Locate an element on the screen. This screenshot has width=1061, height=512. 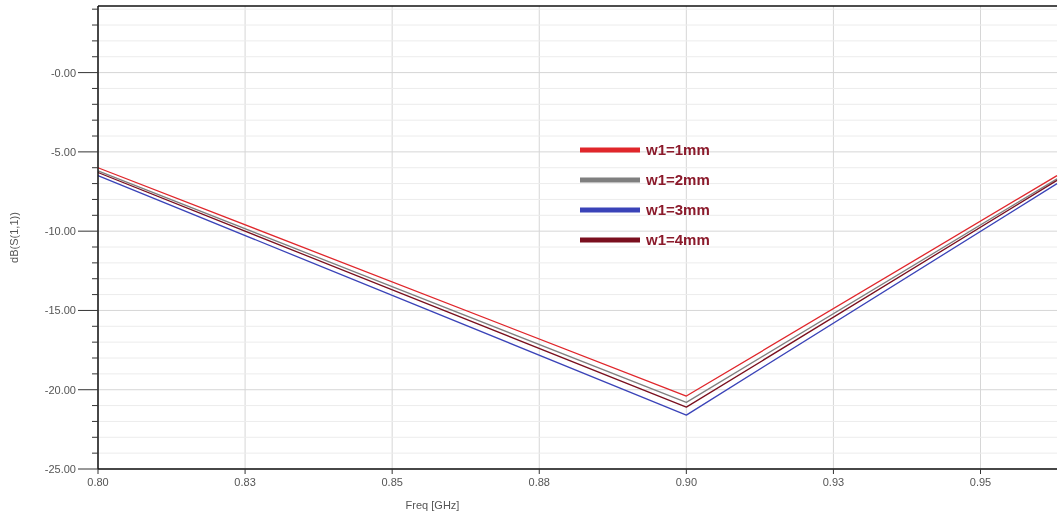
legend-label: w1=2mm is located at coordinates (677, 179).